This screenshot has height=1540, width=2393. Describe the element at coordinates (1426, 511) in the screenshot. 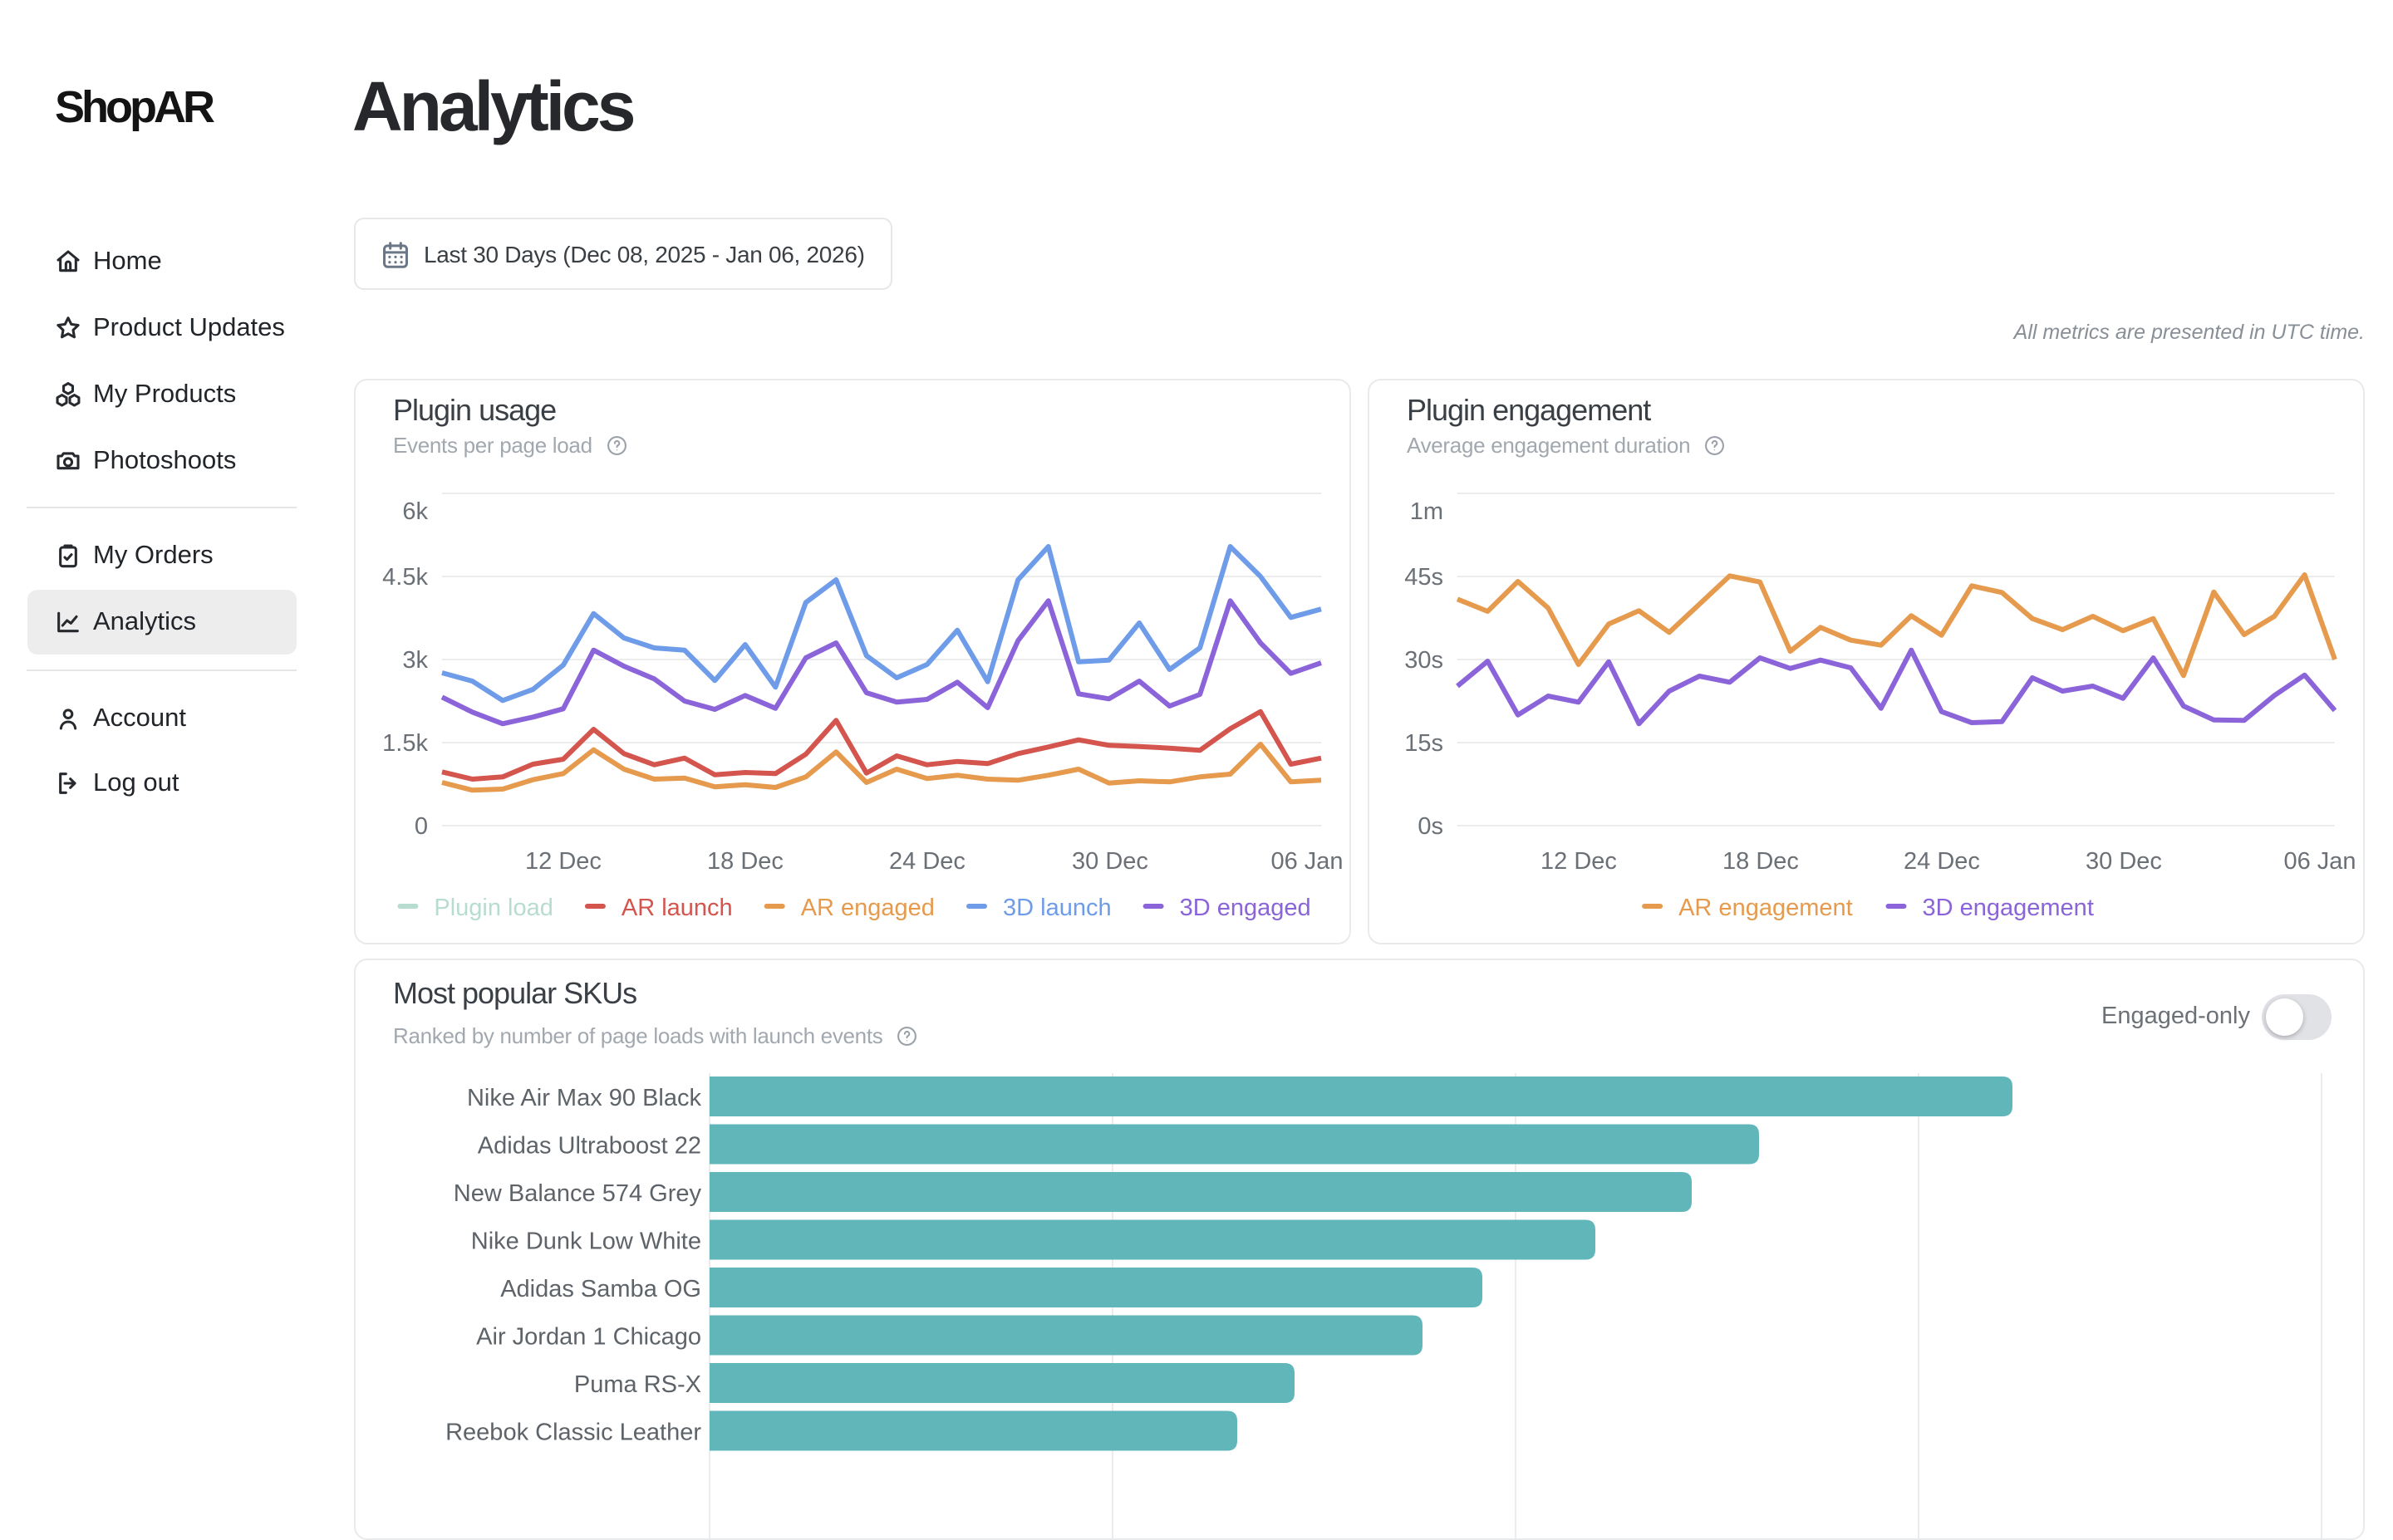

I see `svg-text: 1m` at that location.